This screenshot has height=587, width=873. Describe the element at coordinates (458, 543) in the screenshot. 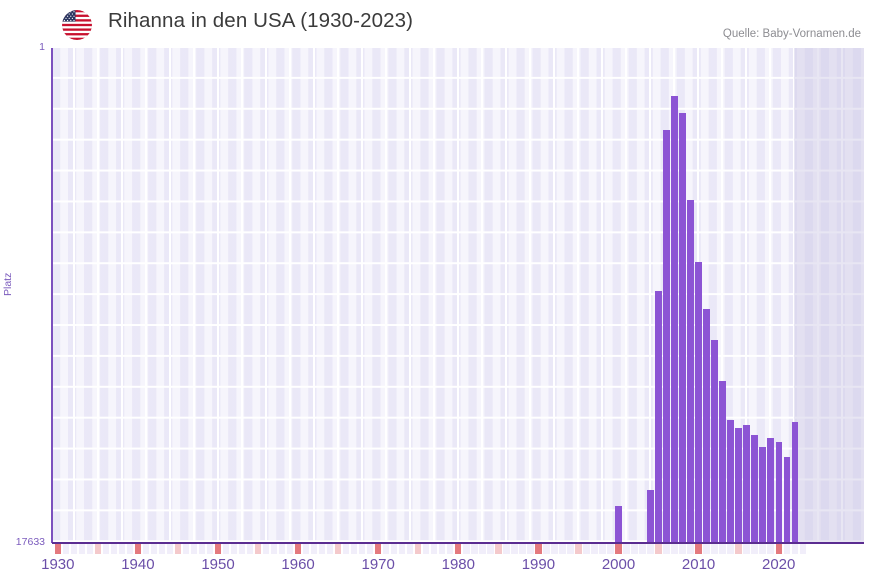

I see `x-axis-line` at that location.